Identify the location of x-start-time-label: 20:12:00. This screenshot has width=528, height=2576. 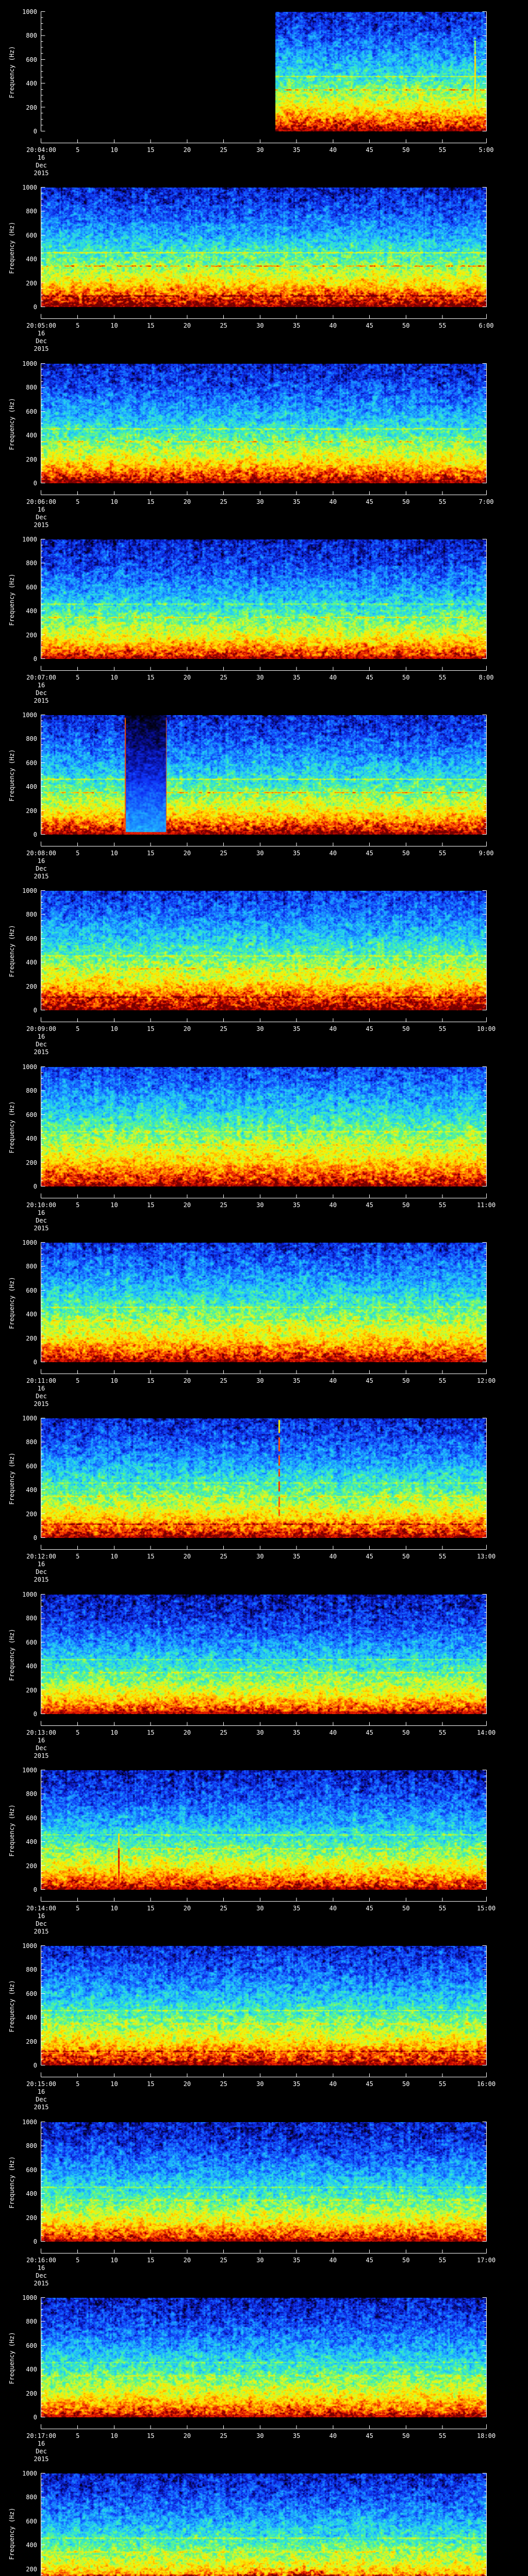
(41, 1556).